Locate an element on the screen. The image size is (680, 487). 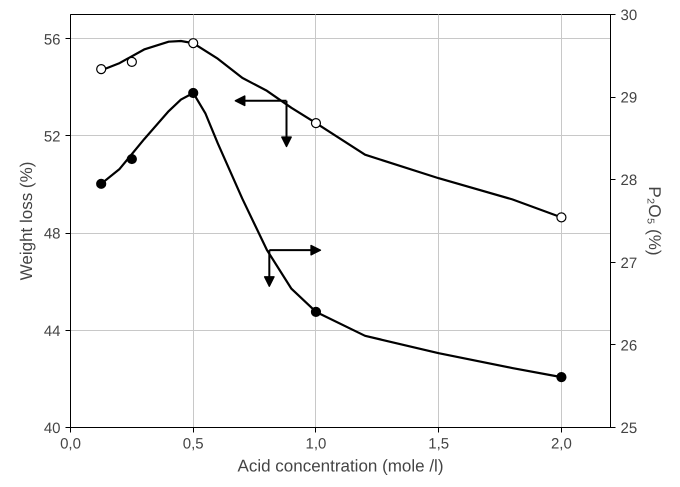
y2-tick-label: 25 is located at coordinates (629, 428).